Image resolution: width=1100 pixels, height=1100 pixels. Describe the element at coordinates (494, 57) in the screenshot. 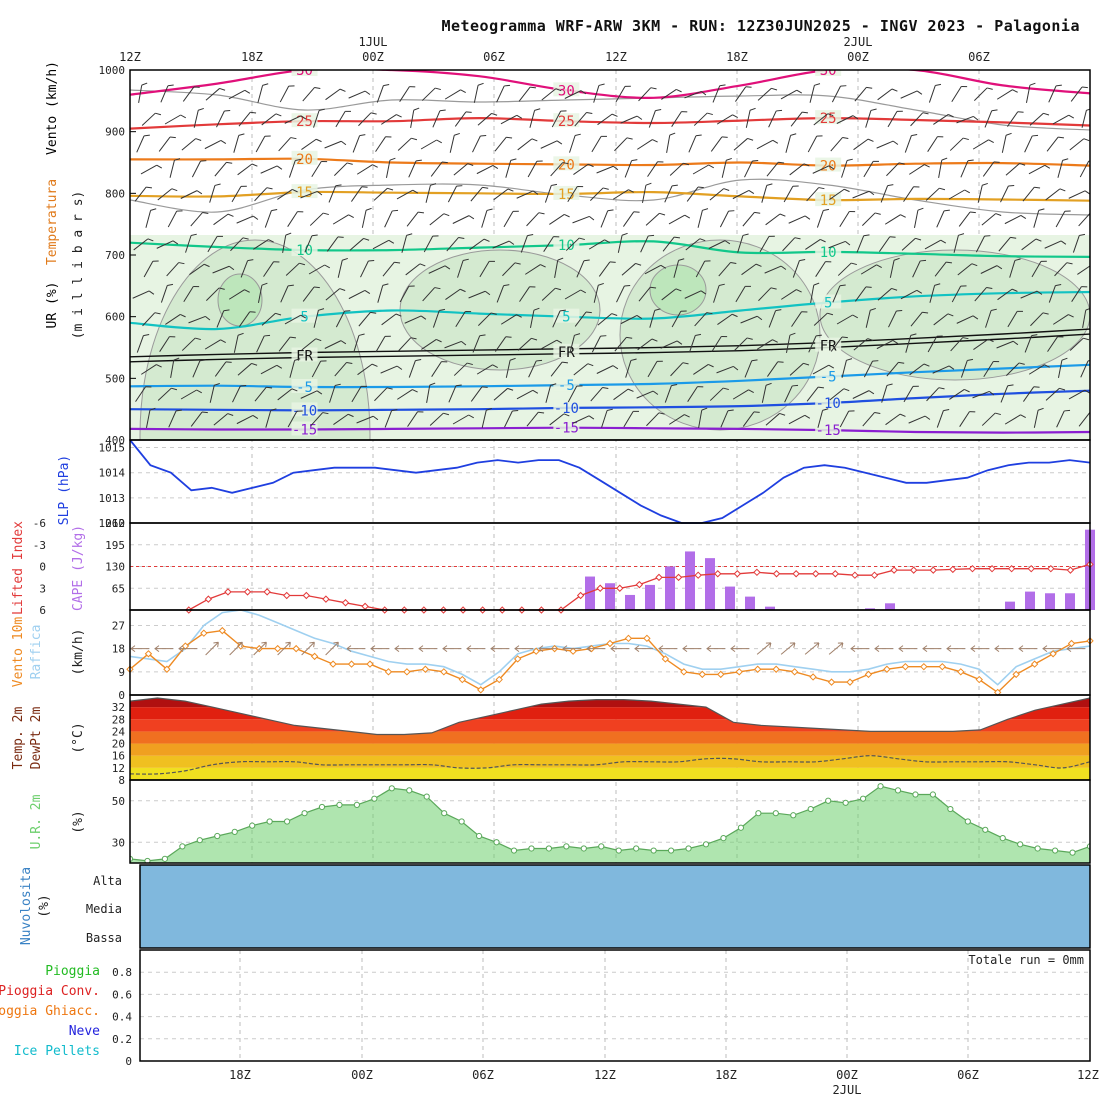

I see `top-time-label: 06Z` at that location.